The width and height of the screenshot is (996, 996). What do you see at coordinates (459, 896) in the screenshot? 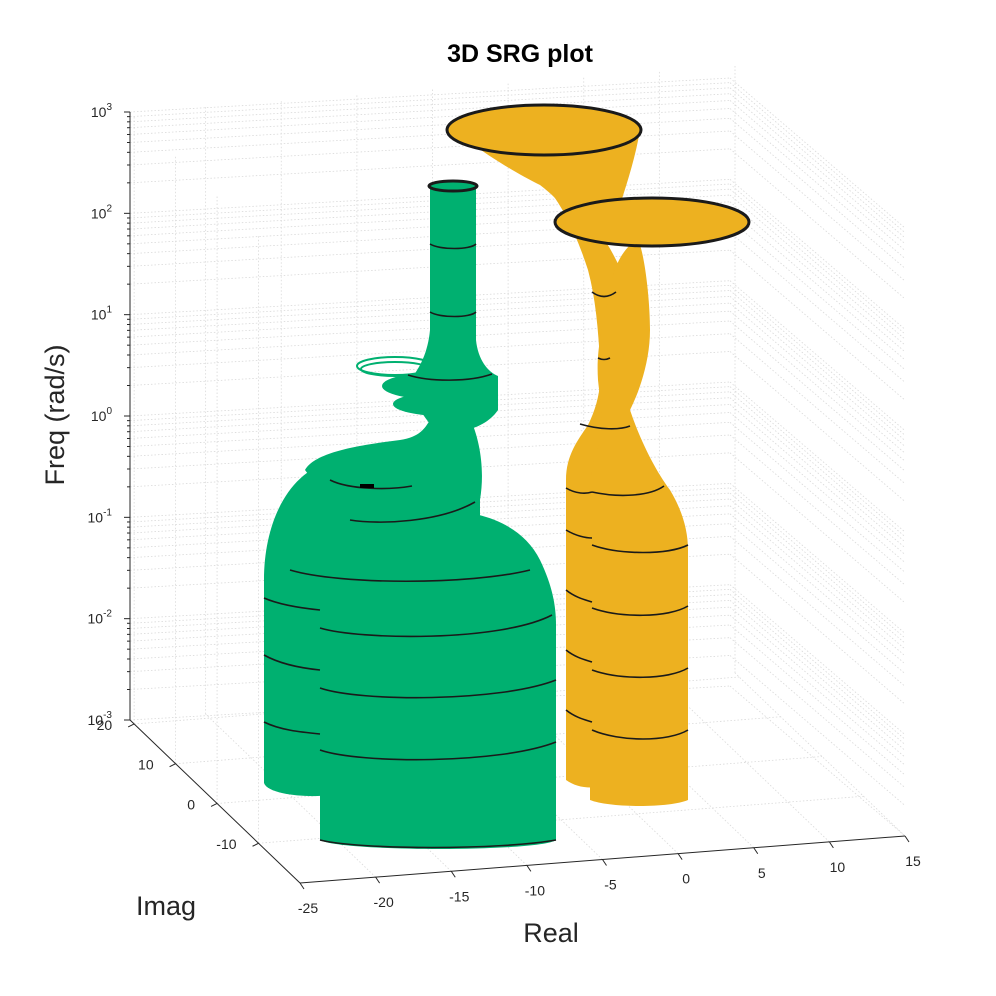
I see `x-tick-label: -15` at bounding box center [459, 896].